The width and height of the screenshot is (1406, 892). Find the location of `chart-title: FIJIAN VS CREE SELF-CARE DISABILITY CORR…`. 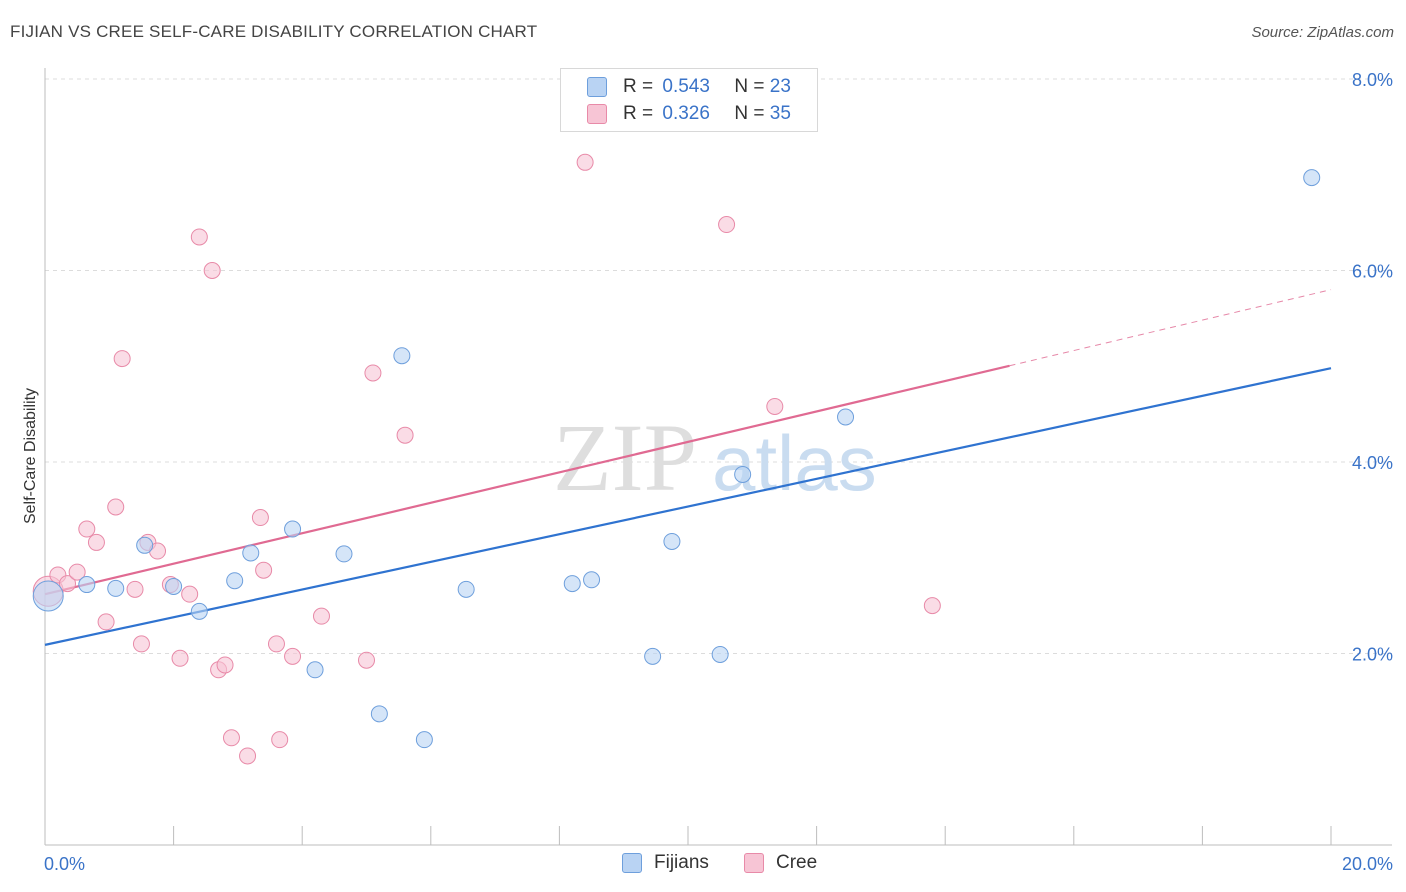

chart-title: FIJIAN VS CREE SELF-CARE DISABILITY CORR… is located at coordinates (274, 31).